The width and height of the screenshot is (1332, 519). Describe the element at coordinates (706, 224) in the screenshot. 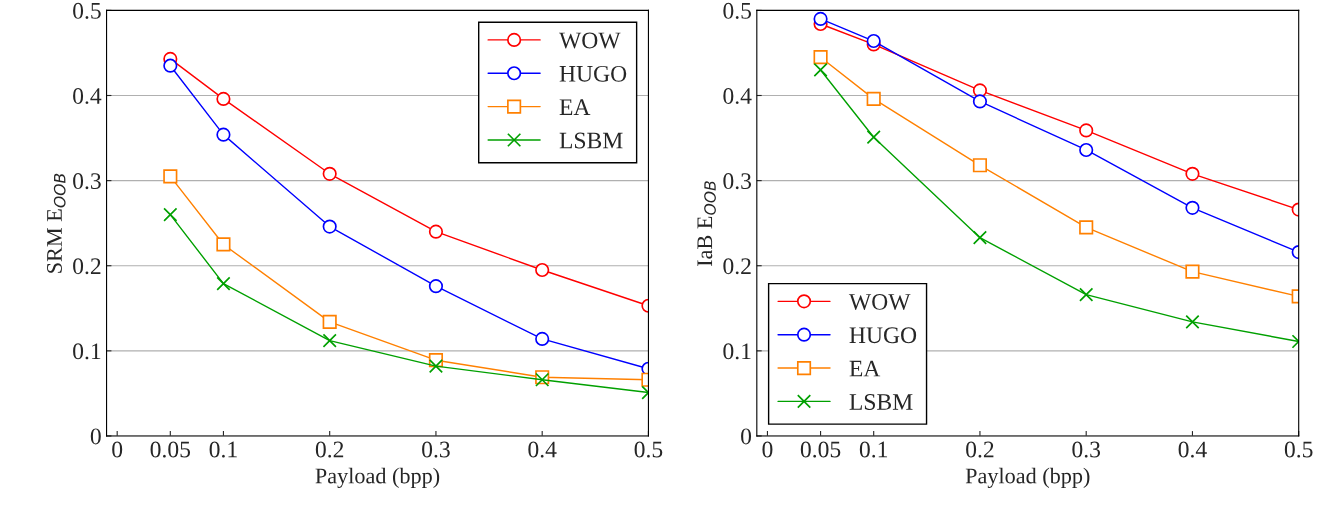

I see `y-axis-title: IaB E$_{OOB}$` at that location.